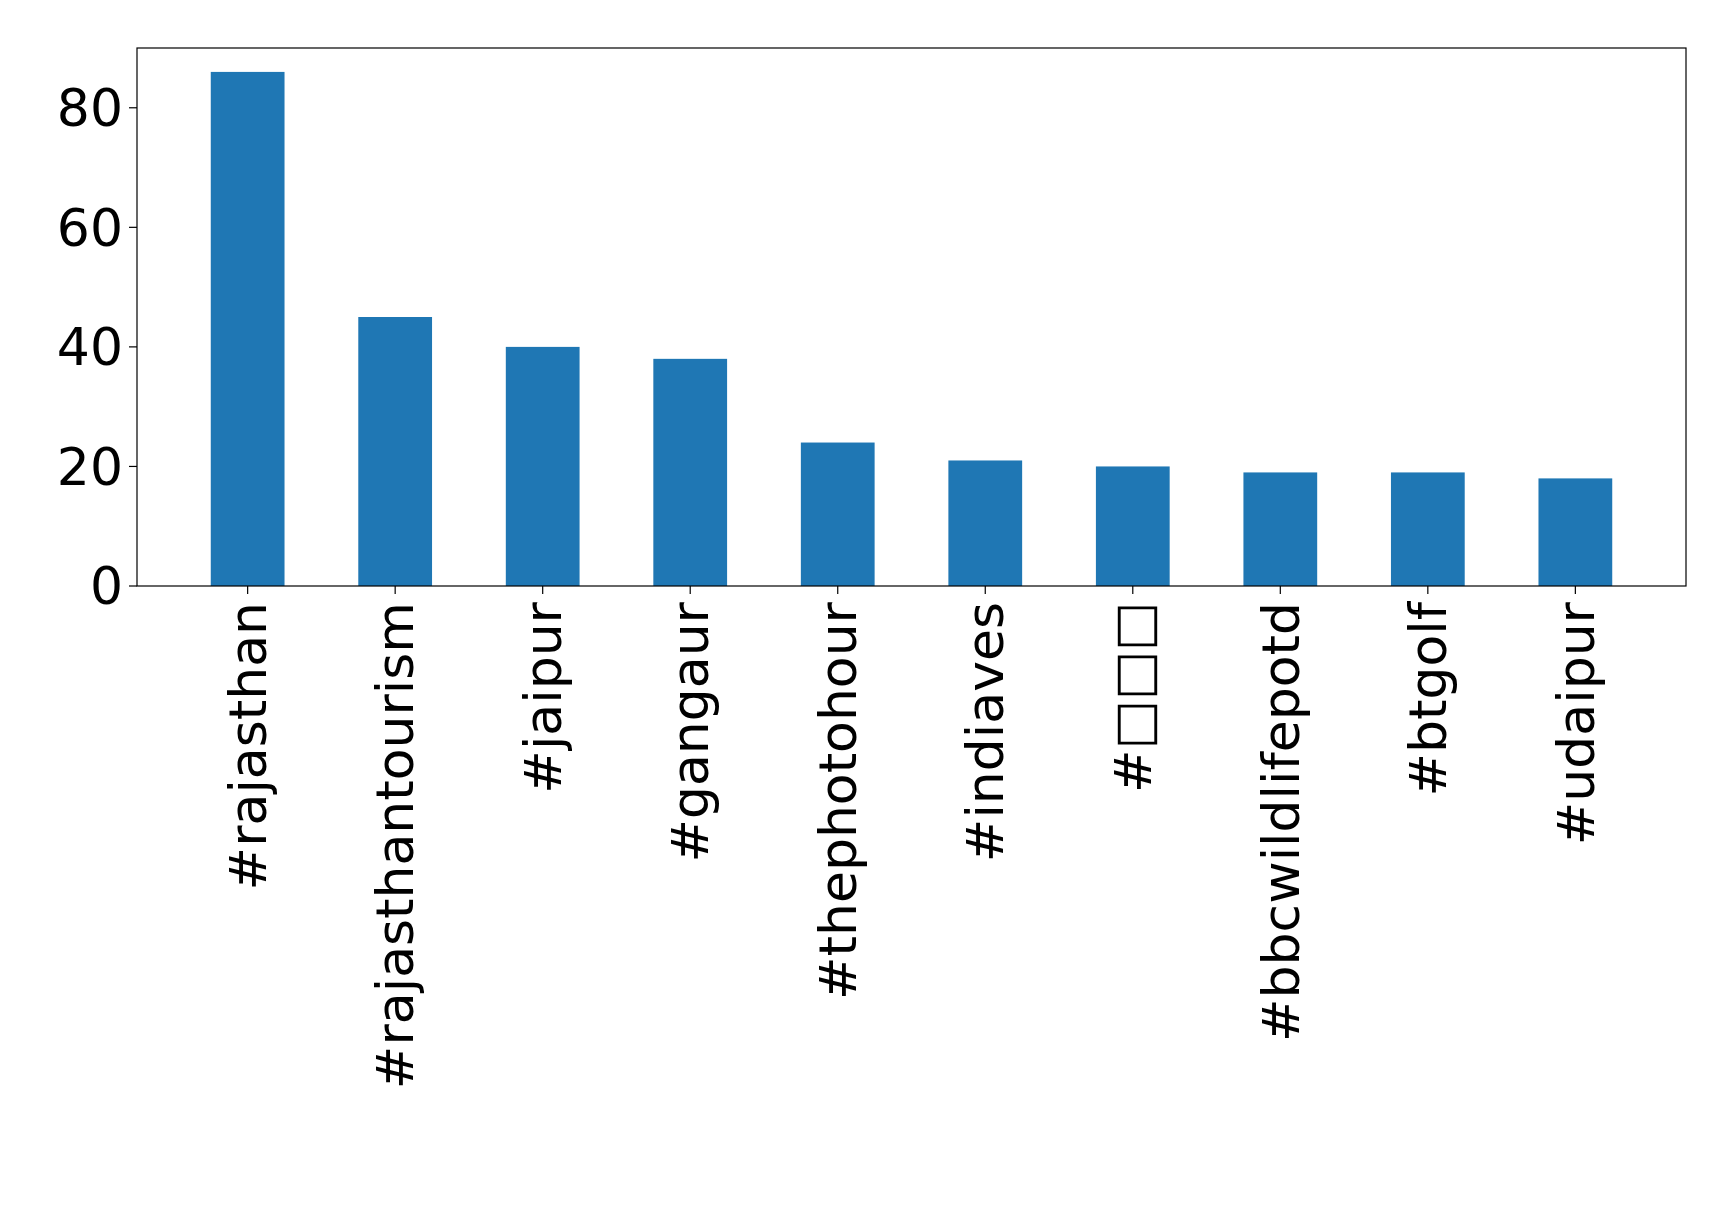 Image resolution: width=1719 pixels, height=1213 pixels. Describe the element at coordinates (985, 732) in the screenshot. I see `x-tick-label: #indiaves` at that location.